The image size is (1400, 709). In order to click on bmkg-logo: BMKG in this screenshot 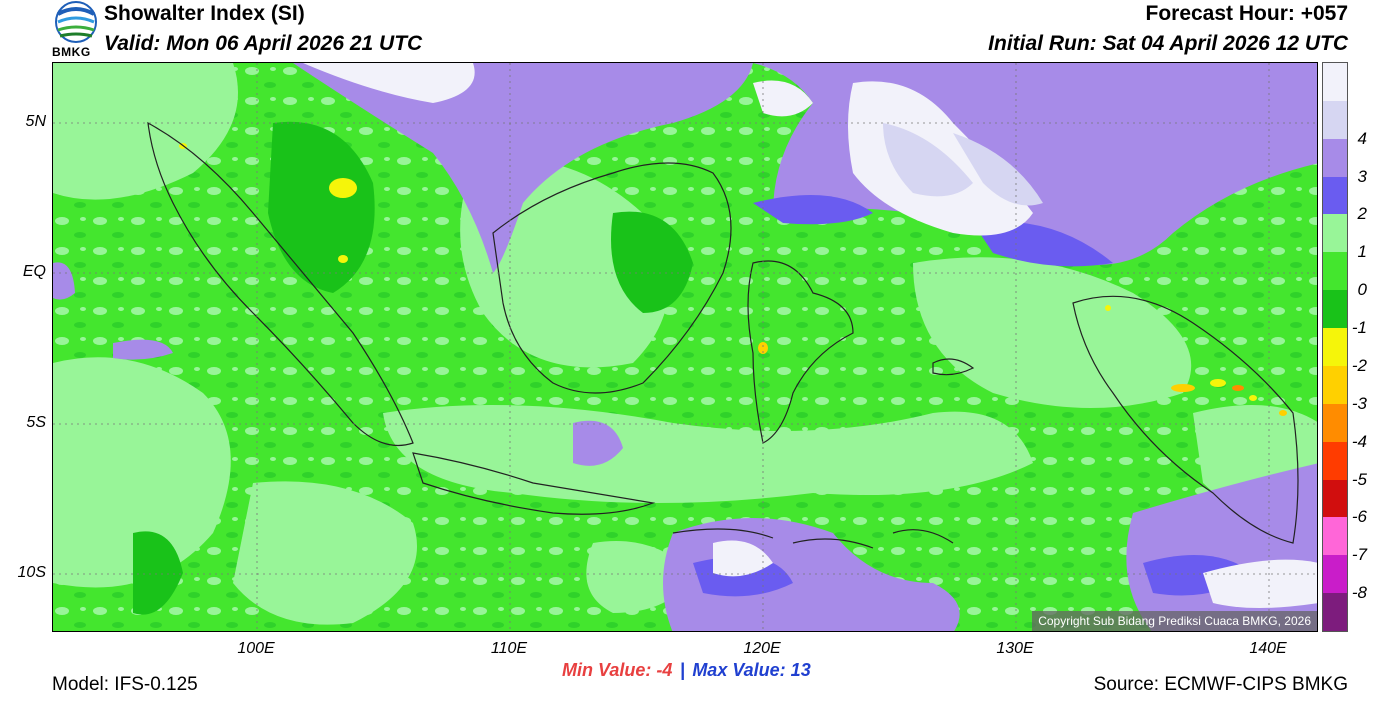, I will do `click(76, 31)`.